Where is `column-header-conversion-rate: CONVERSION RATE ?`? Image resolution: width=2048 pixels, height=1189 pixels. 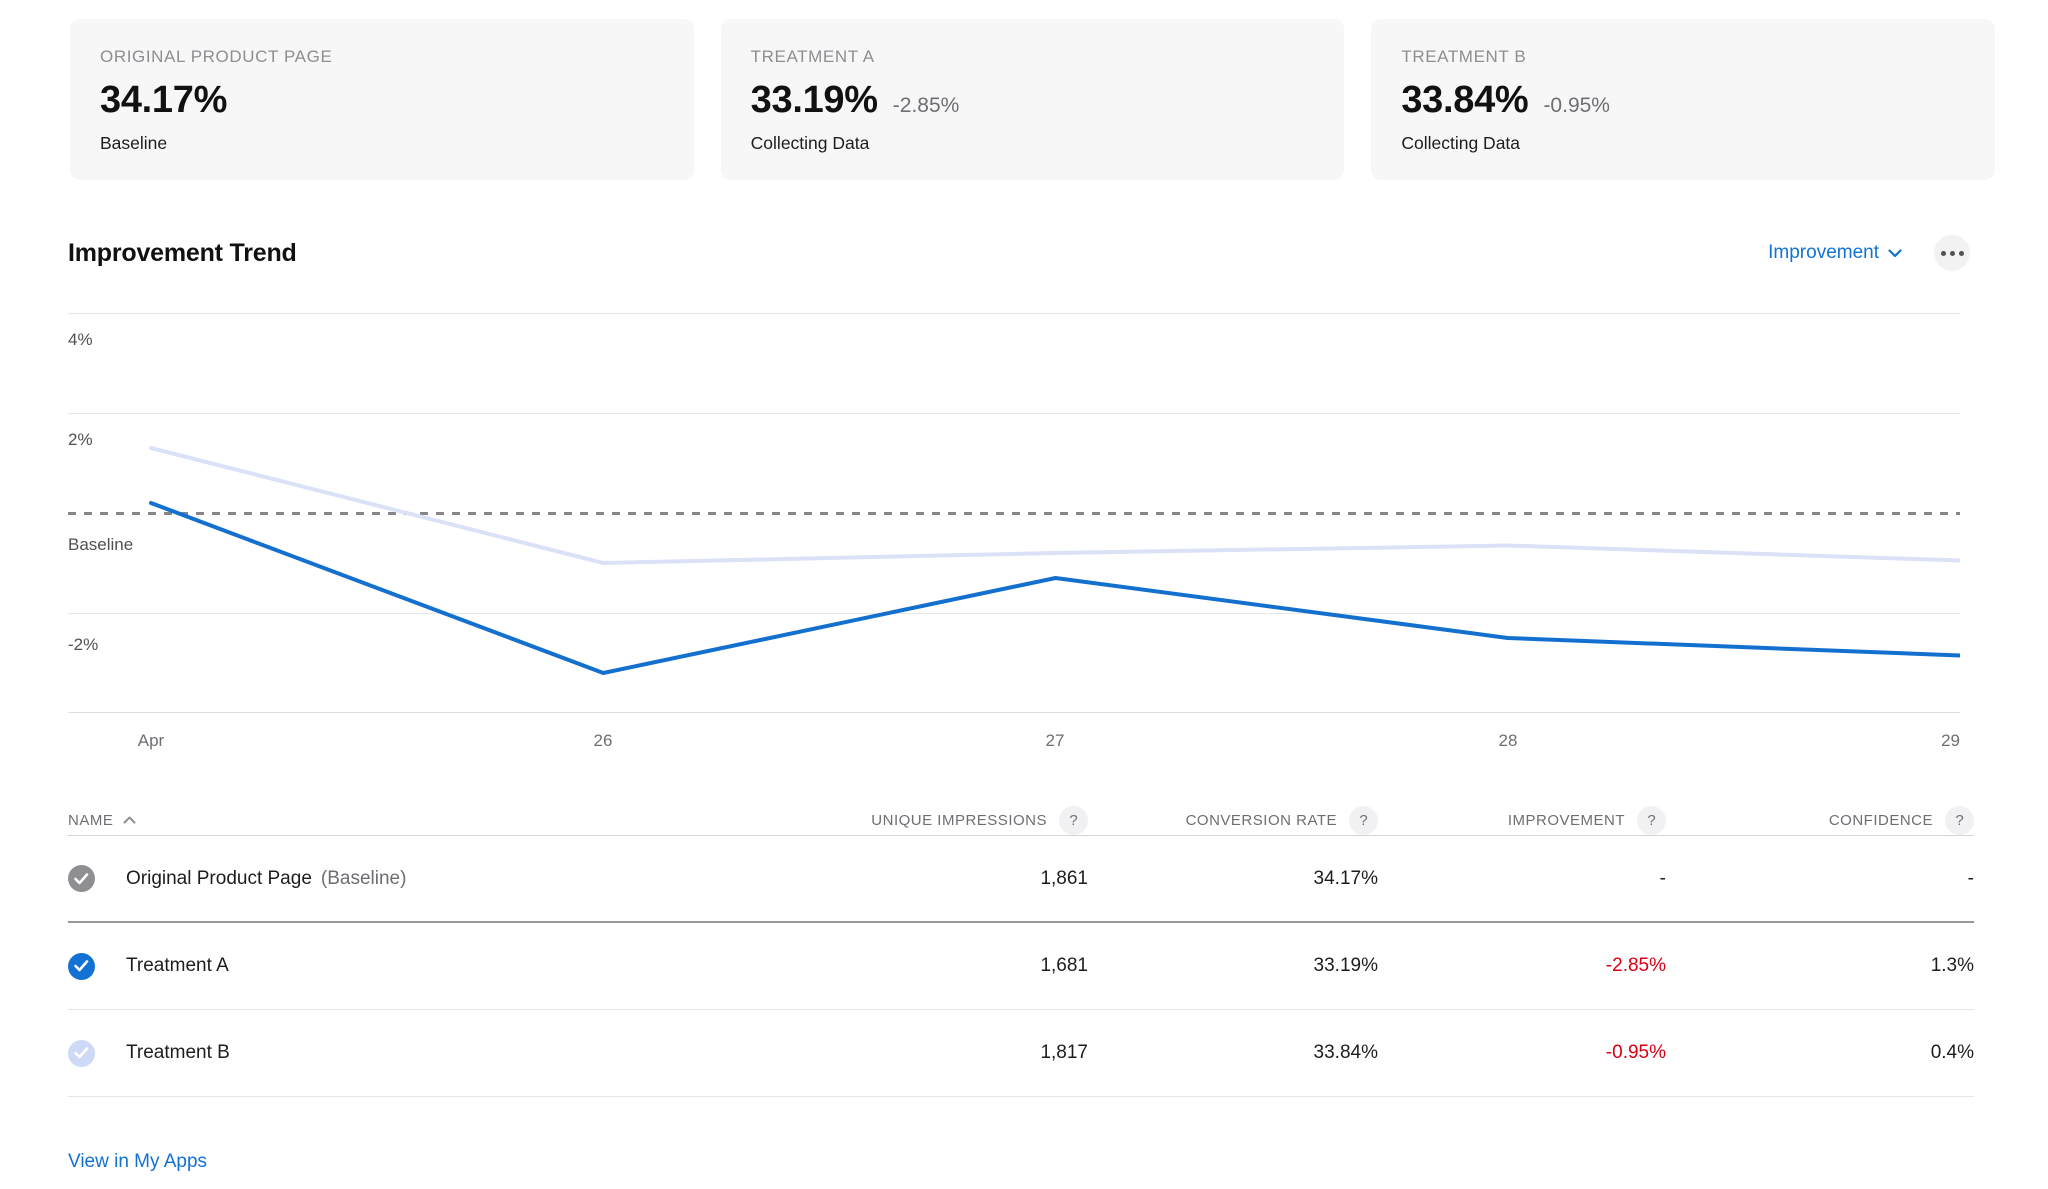 column-header-conversion-rate: CONVERSION RATE ? is located at coordinates (1233, 820).